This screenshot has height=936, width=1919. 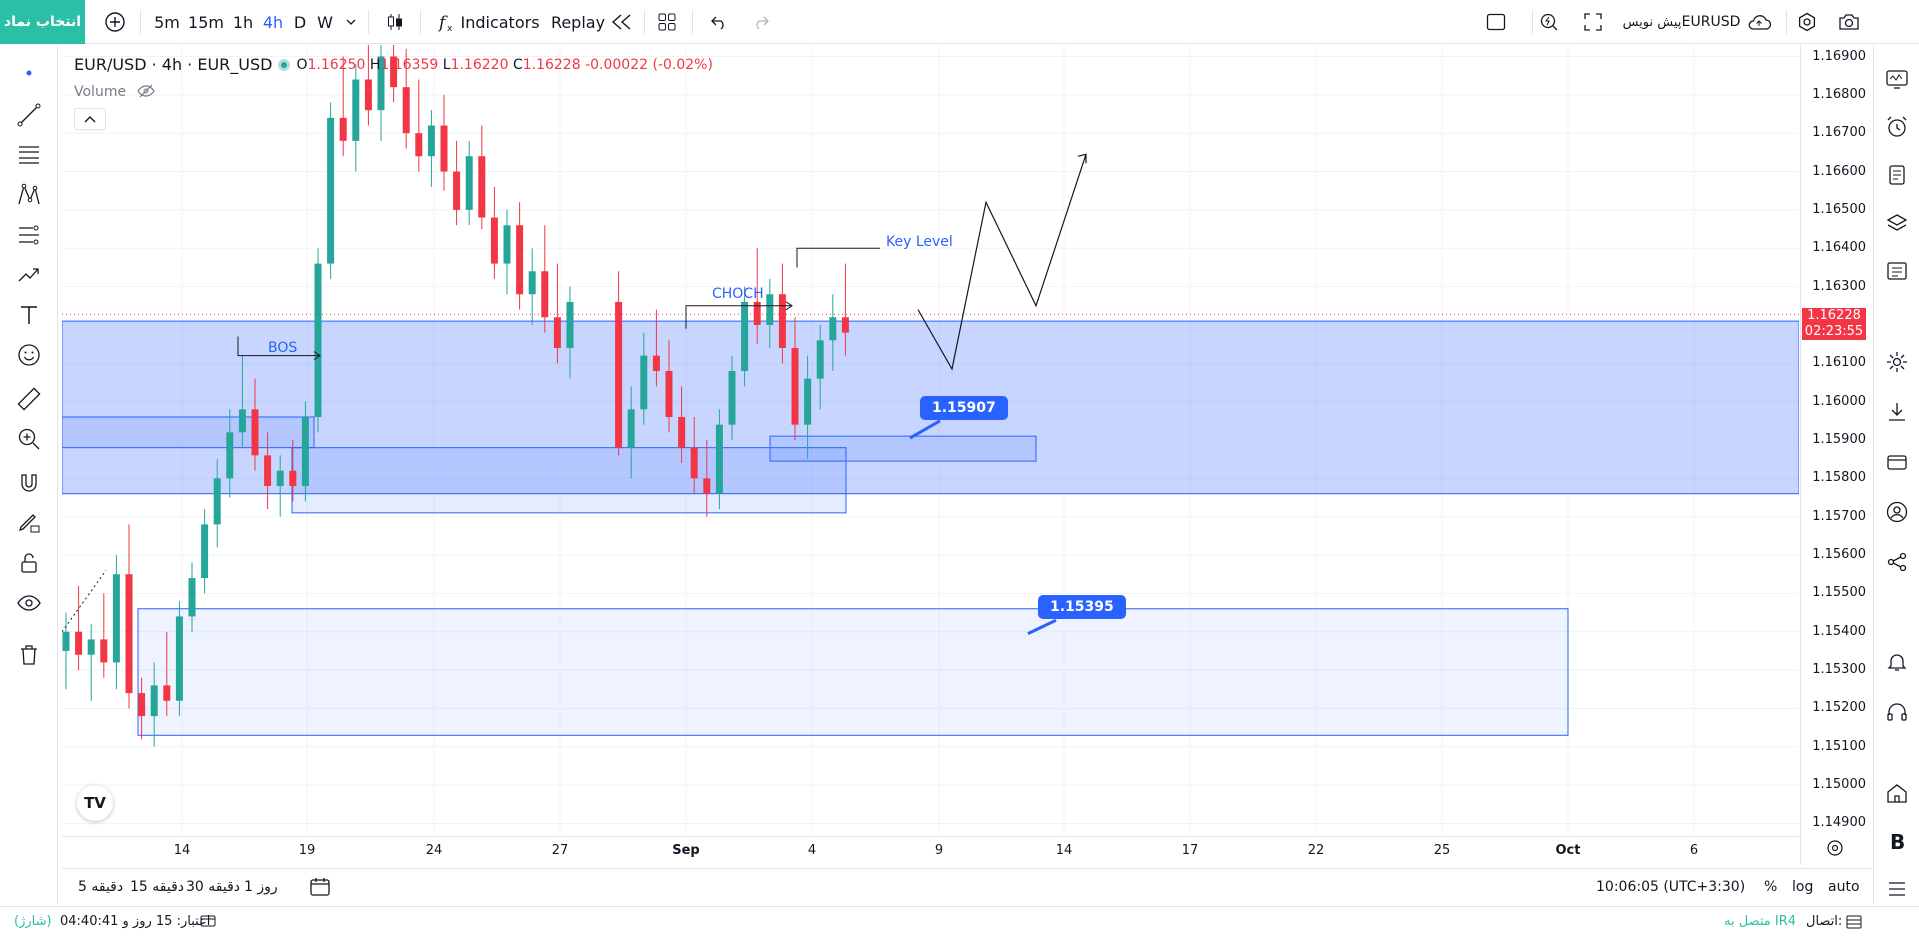 I want to click on download-button, so click(x=1897, y=412).